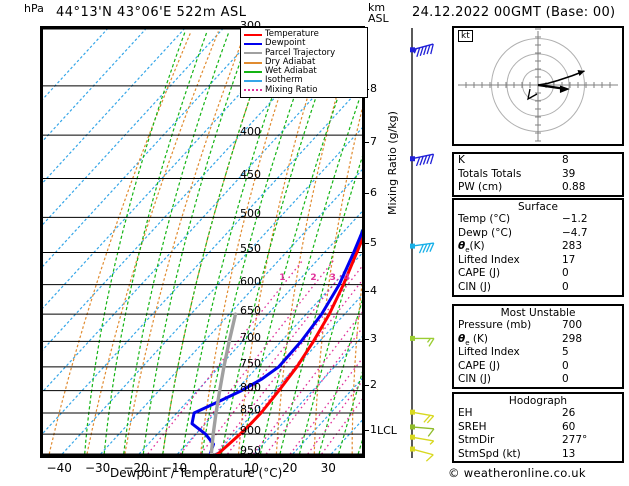 This screenshot has width=629, height=486. I want to click on mixing-ratio-label: 1, so click(282, 277).